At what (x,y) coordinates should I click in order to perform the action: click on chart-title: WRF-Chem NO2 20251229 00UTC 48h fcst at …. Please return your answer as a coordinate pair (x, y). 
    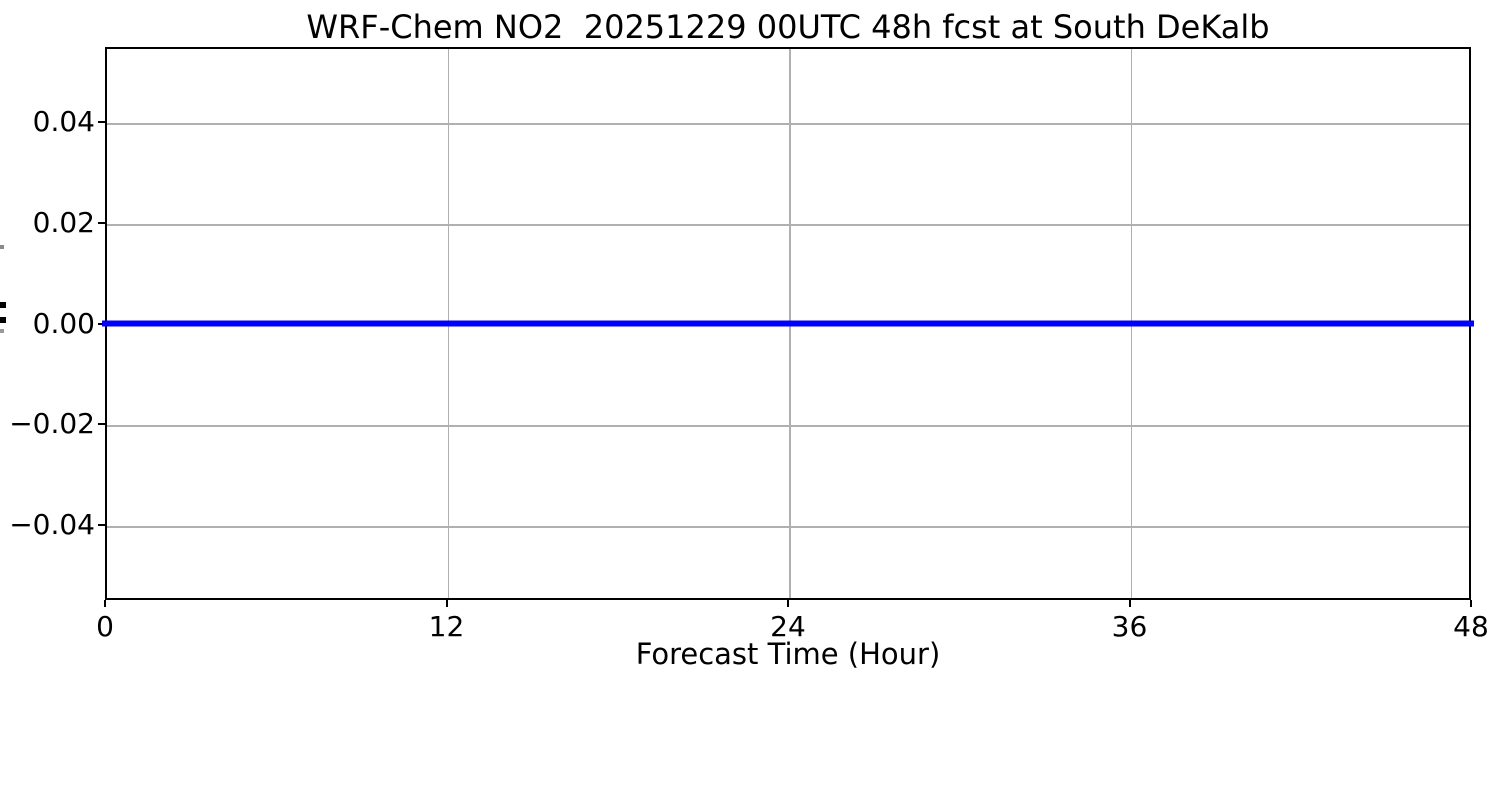
    Looking at the image, I should click on (788, 27).